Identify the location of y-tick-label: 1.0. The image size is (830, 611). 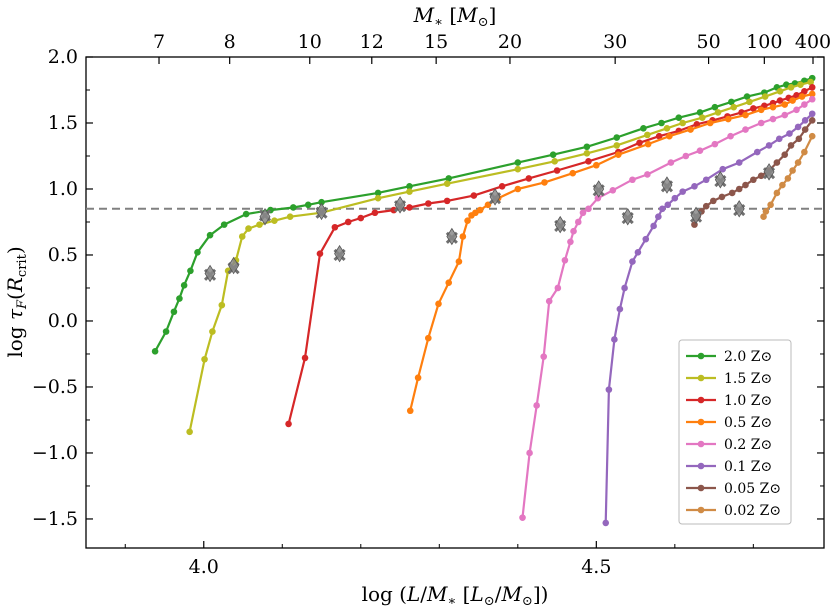
(63, 189).